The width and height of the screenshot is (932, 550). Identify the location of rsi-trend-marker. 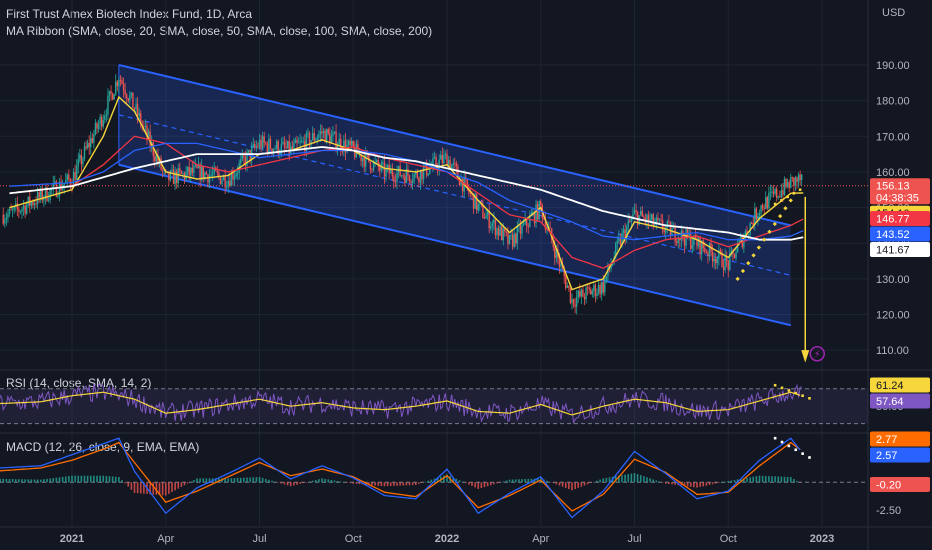
(789, 390).